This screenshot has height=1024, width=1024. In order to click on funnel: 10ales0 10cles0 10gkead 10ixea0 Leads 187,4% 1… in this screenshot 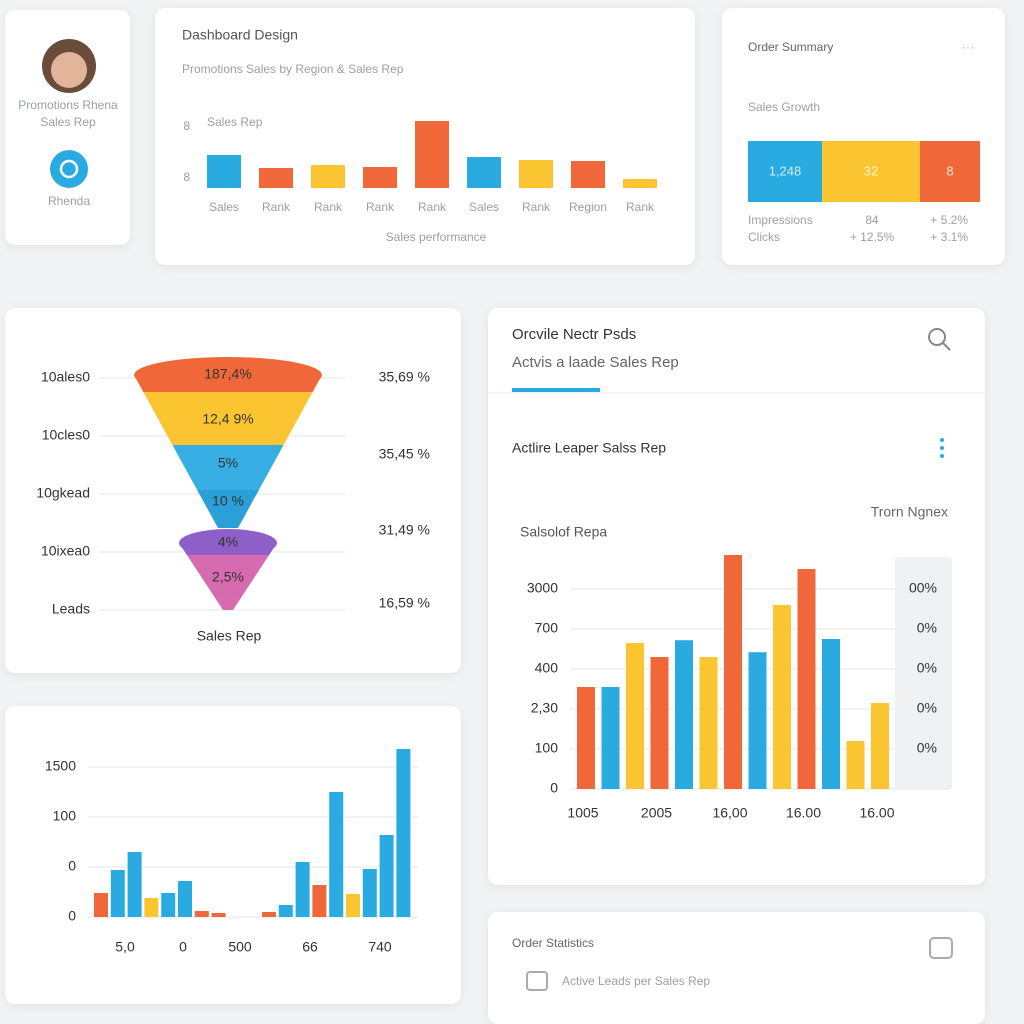, I will do `click(233, 487)`.